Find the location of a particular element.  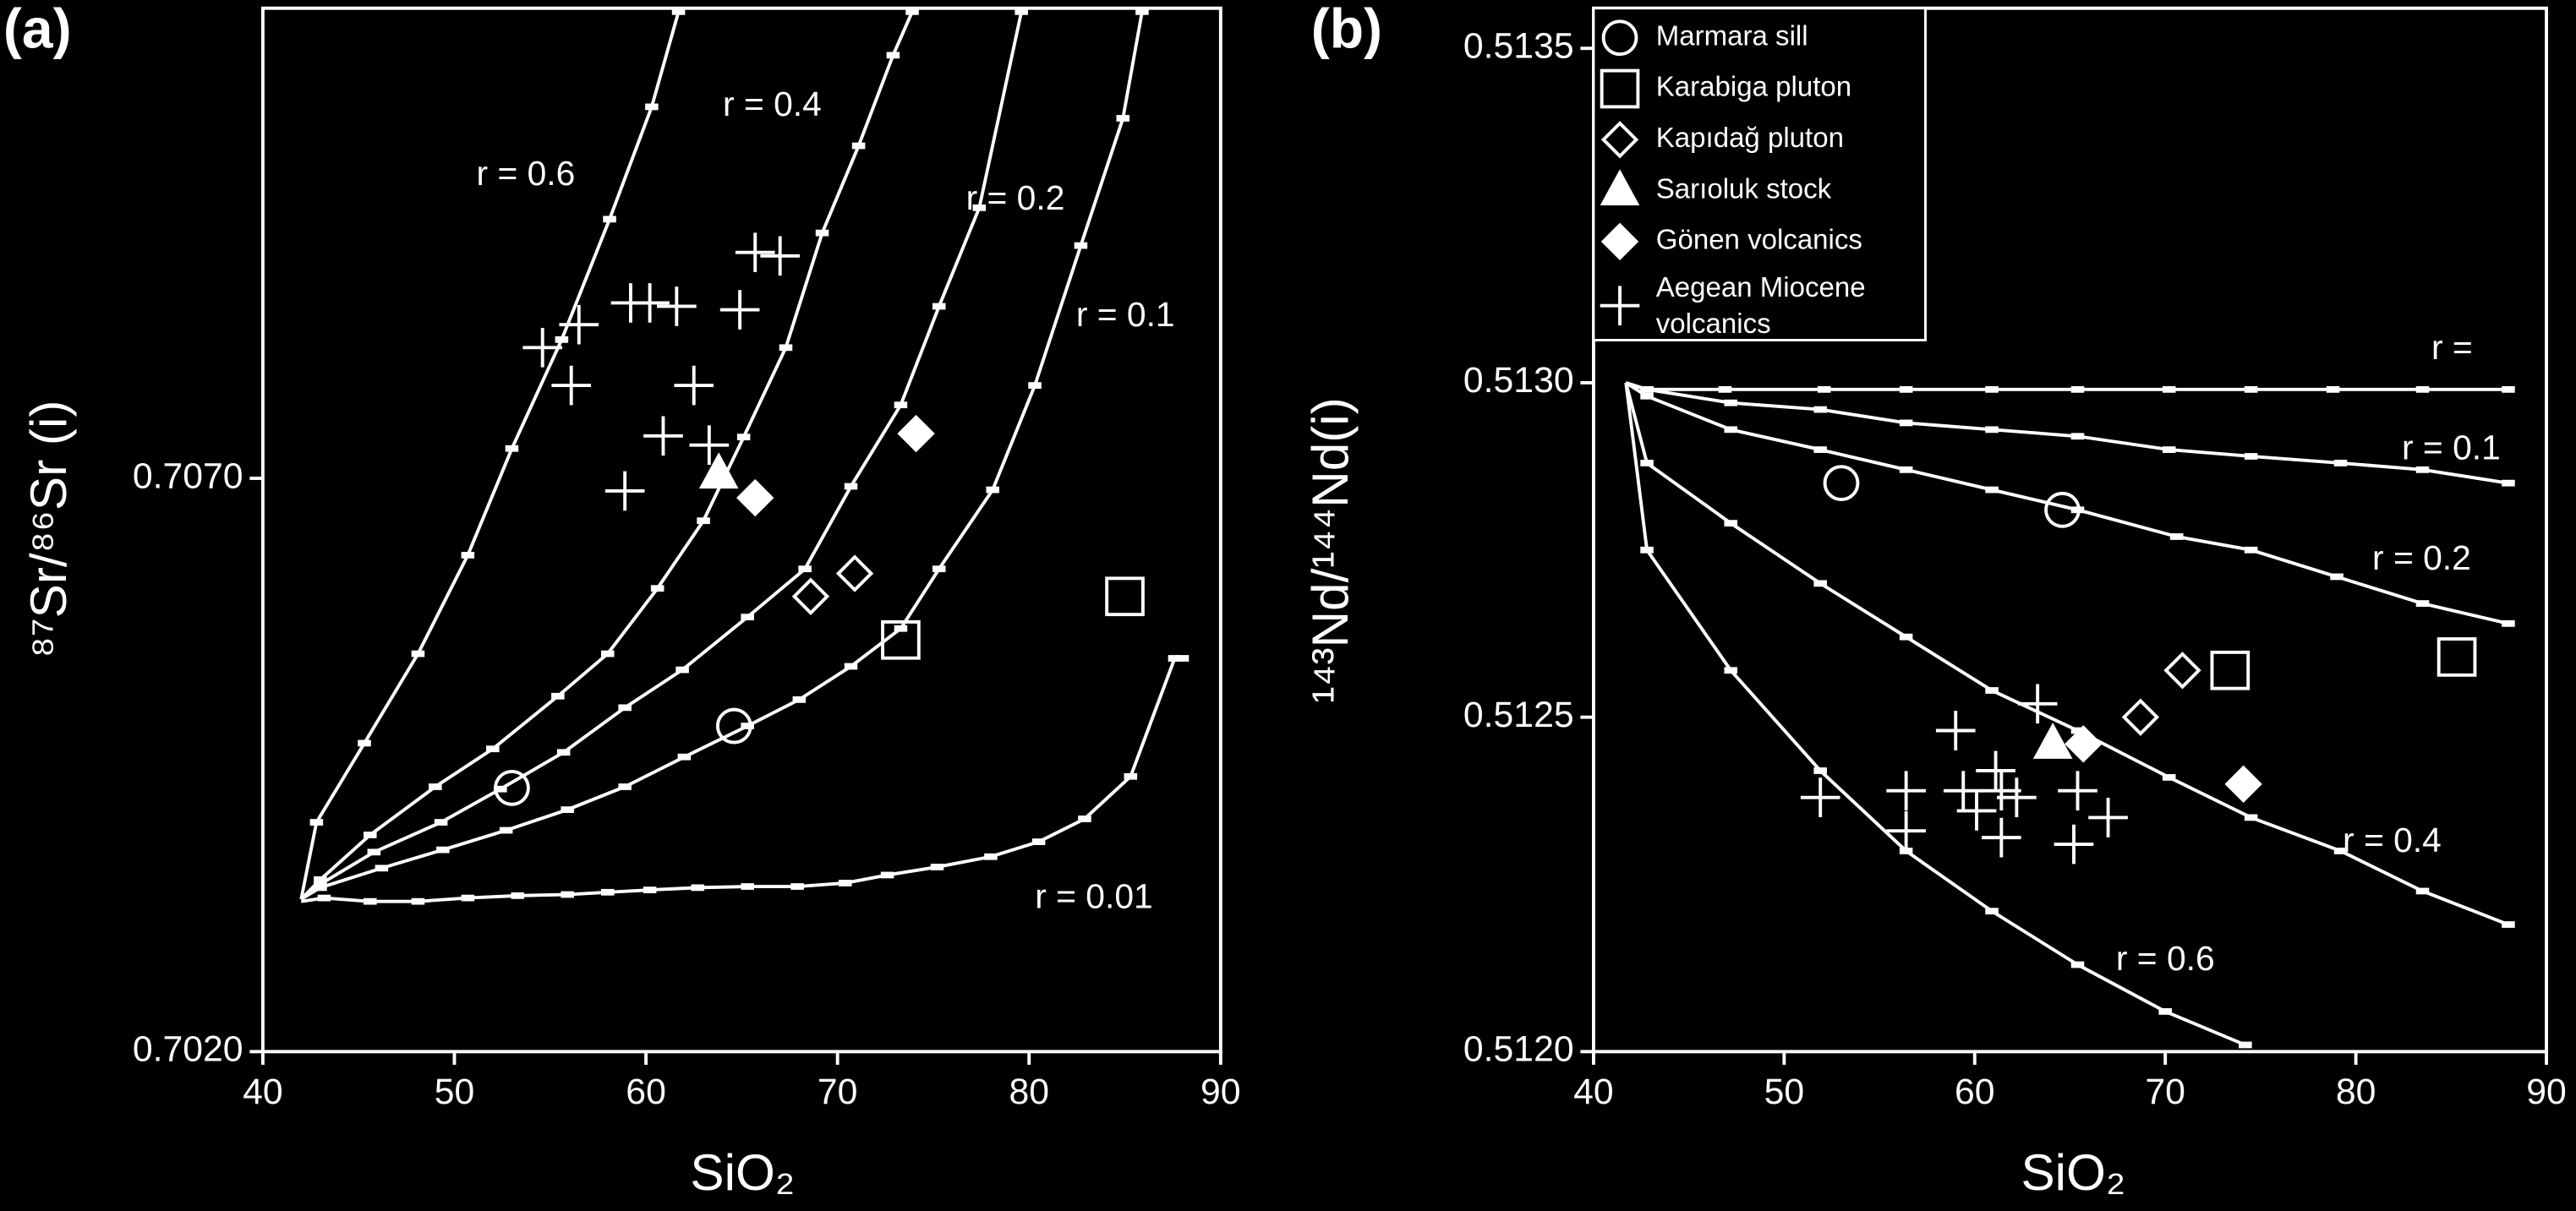

curve-label: r = 0.01 is located at coordinates (1093, 895).